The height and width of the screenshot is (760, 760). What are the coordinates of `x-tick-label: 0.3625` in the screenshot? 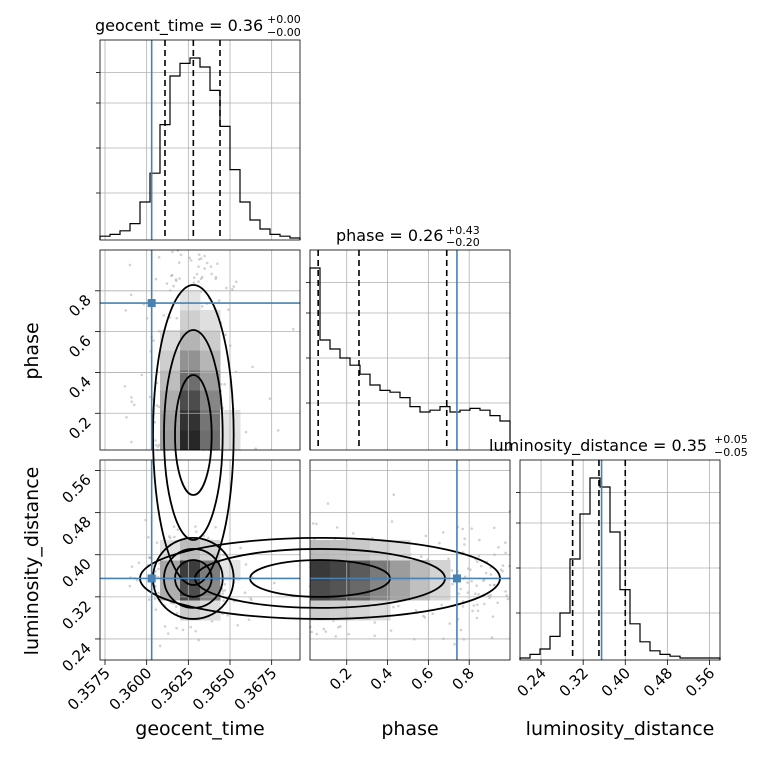 It's located at (172, 689).